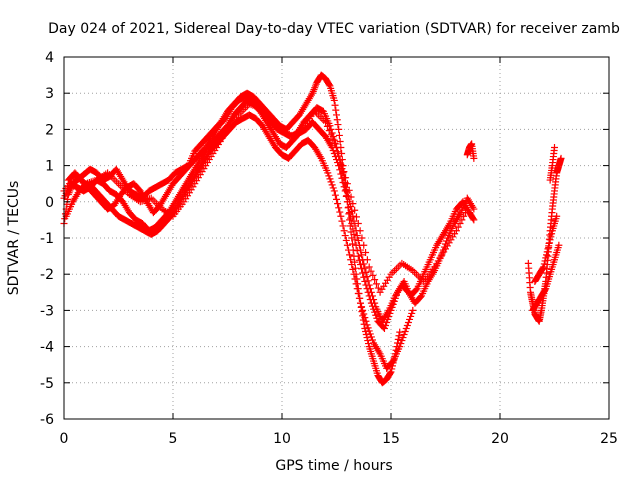 The height and width of the screenshot is (480, 640). Describe the element at coordinates (47, 275) in the screenshot. I see `y-tick-label-6: -2` at that location.